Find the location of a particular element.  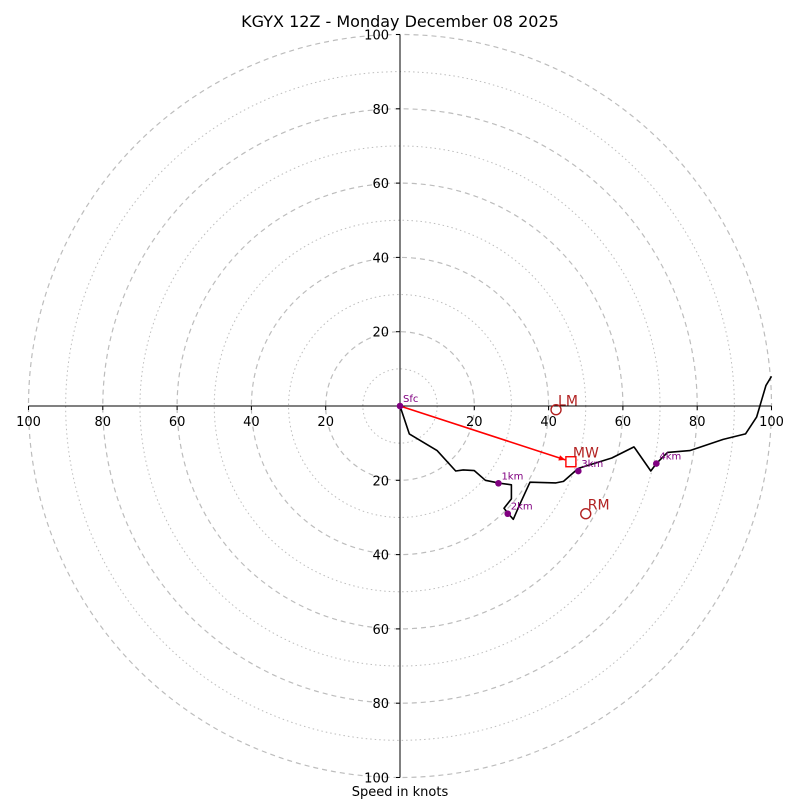

height-label-sfc: Sfc is located at coordinates (410, 399).